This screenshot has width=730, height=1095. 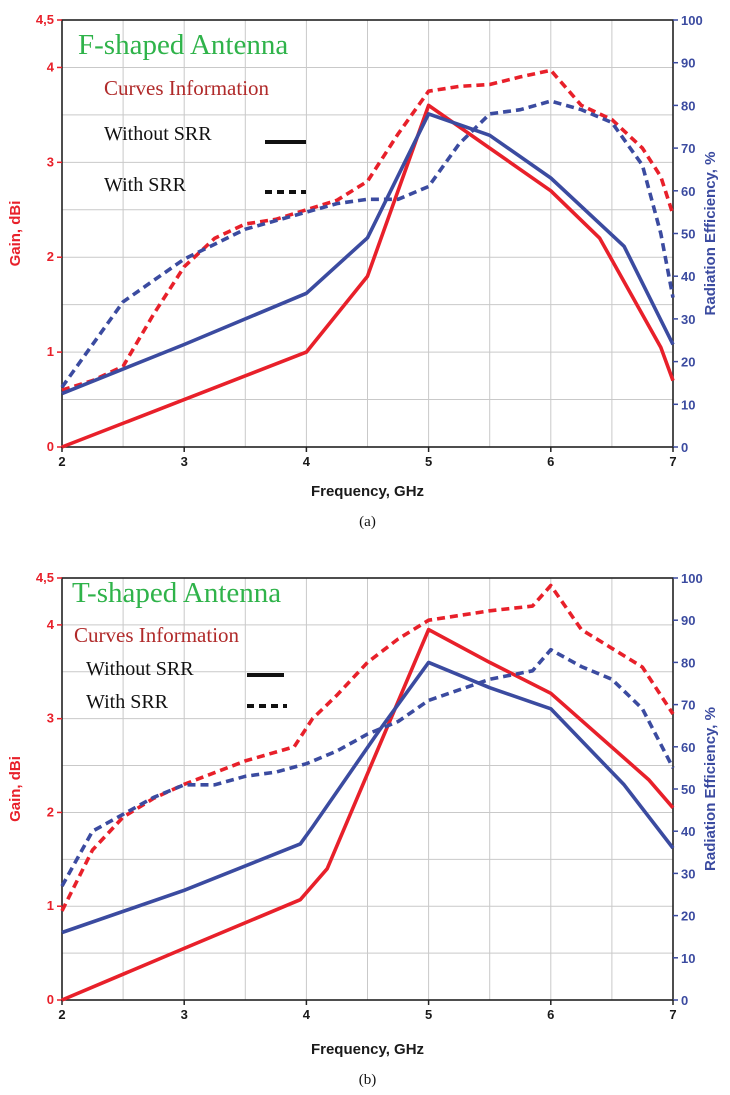 What do you see at coordinates (367, 522) in the screenshot?
I see `figure-caption: (a)` at bounding box center [367, 522].